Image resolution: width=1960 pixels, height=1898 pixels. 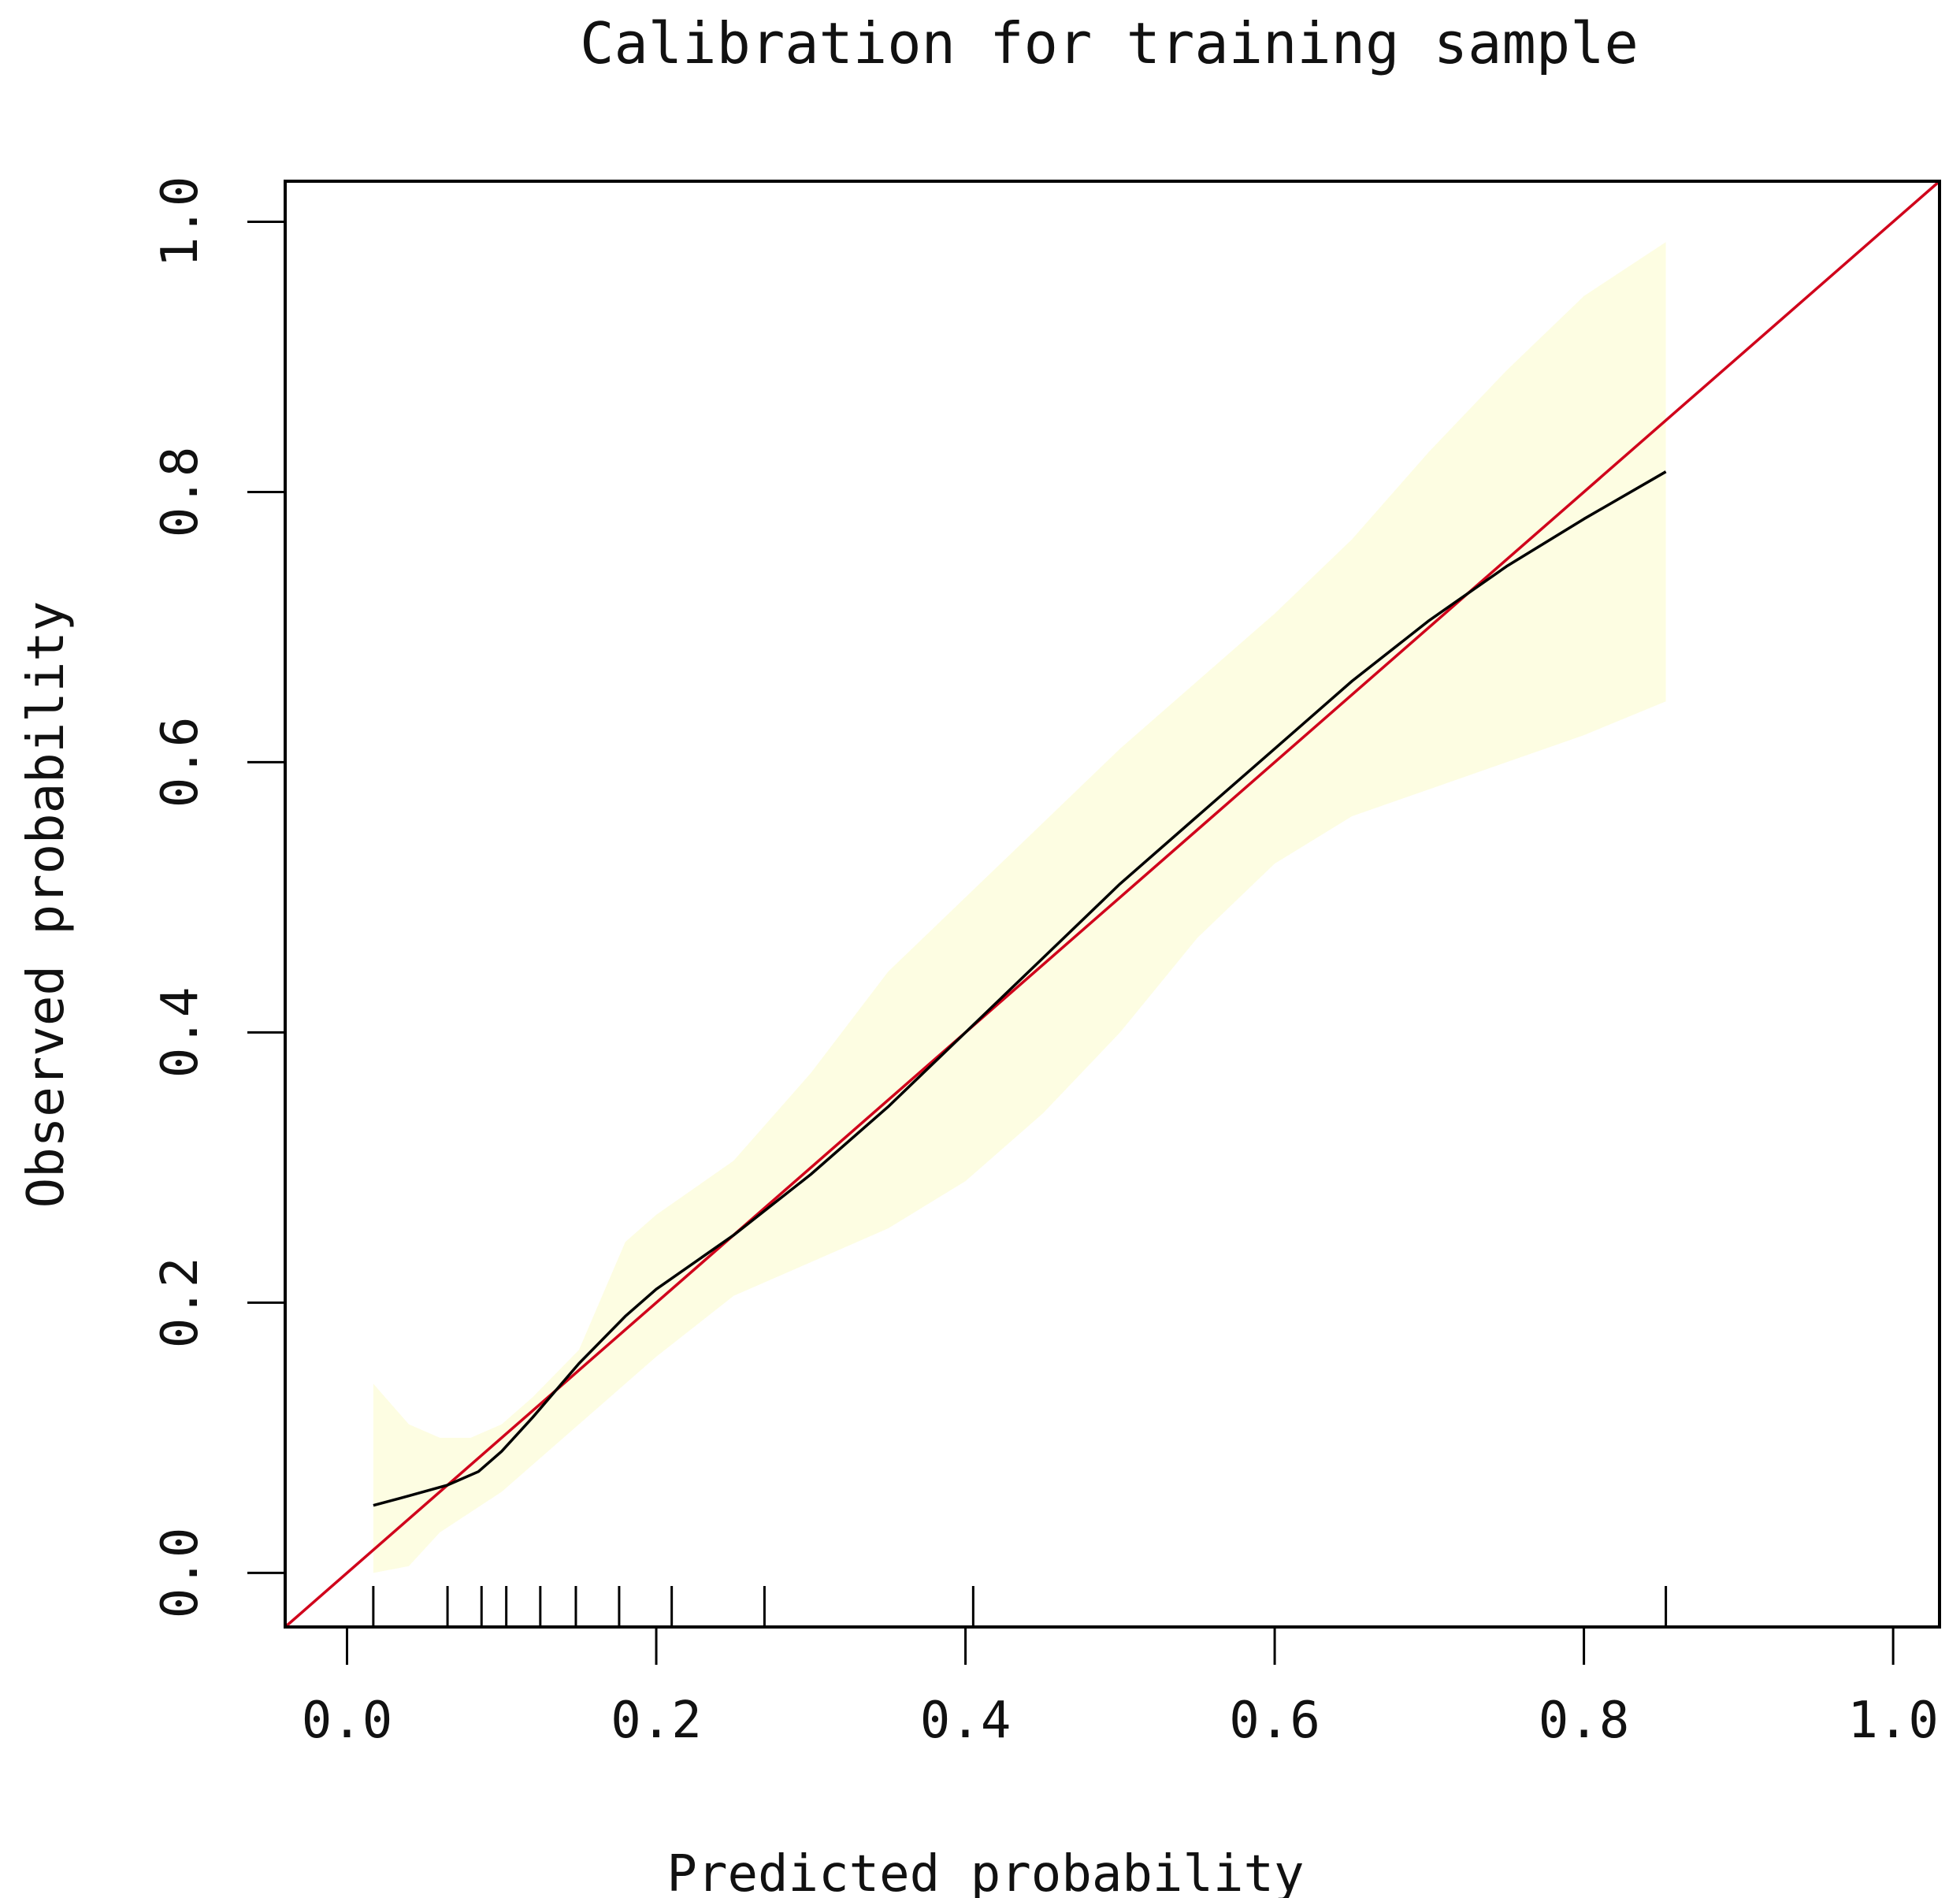 What do you see at coordinates (966, 1721) in the screenshot?
I see `x-tick-label: 0.4` at bounding box center [966, 1721].